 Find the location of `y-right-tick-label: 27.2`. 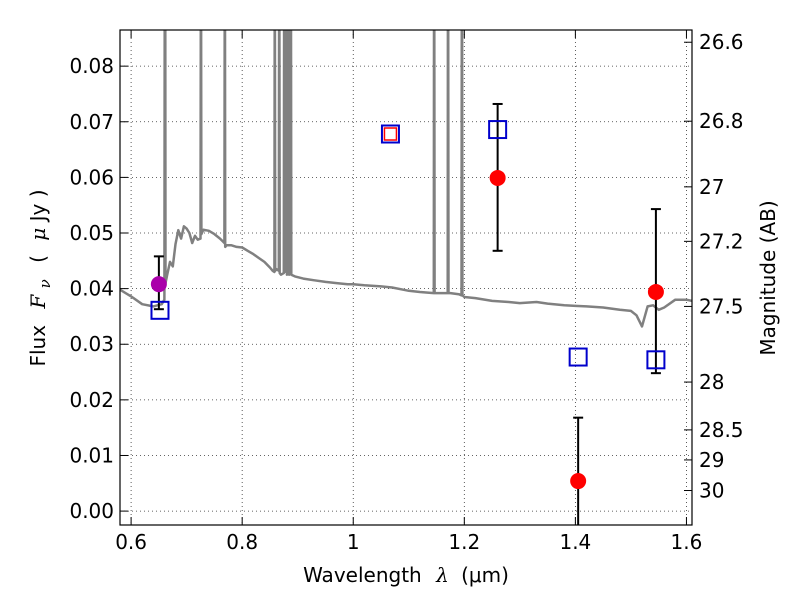

y-right-tick-label: 27.2 is located at coordinates (721, 241).